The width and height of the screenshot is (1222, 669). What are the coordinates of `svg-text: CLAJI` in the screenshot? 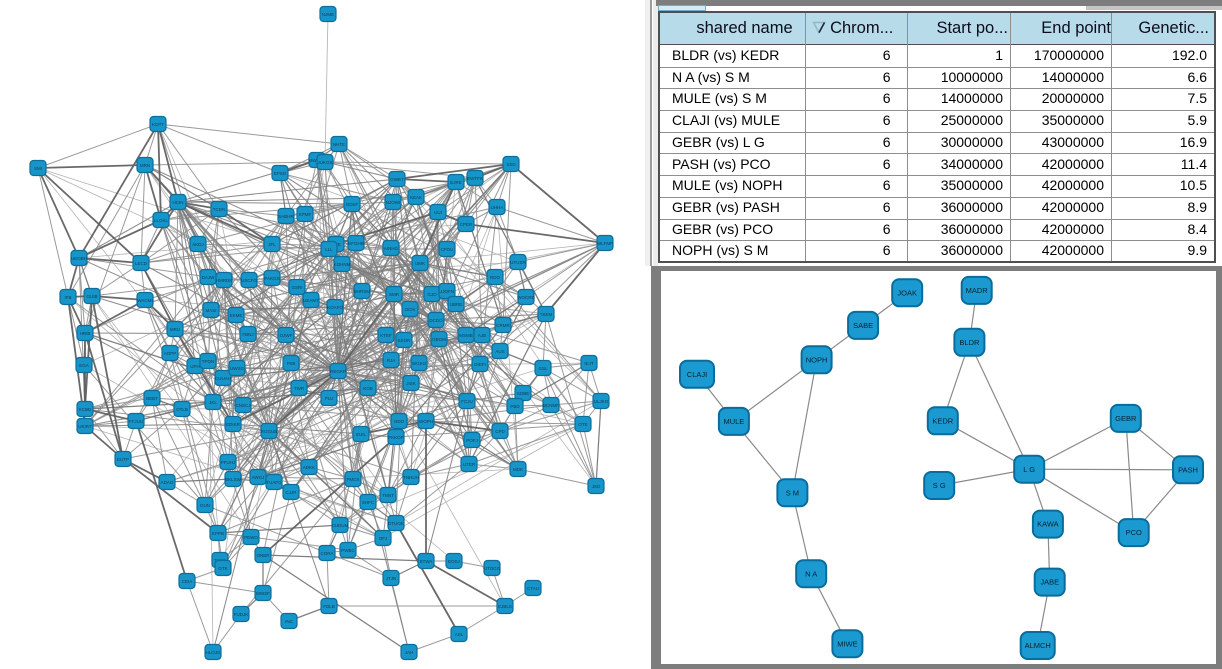 It's located at (696, 374).